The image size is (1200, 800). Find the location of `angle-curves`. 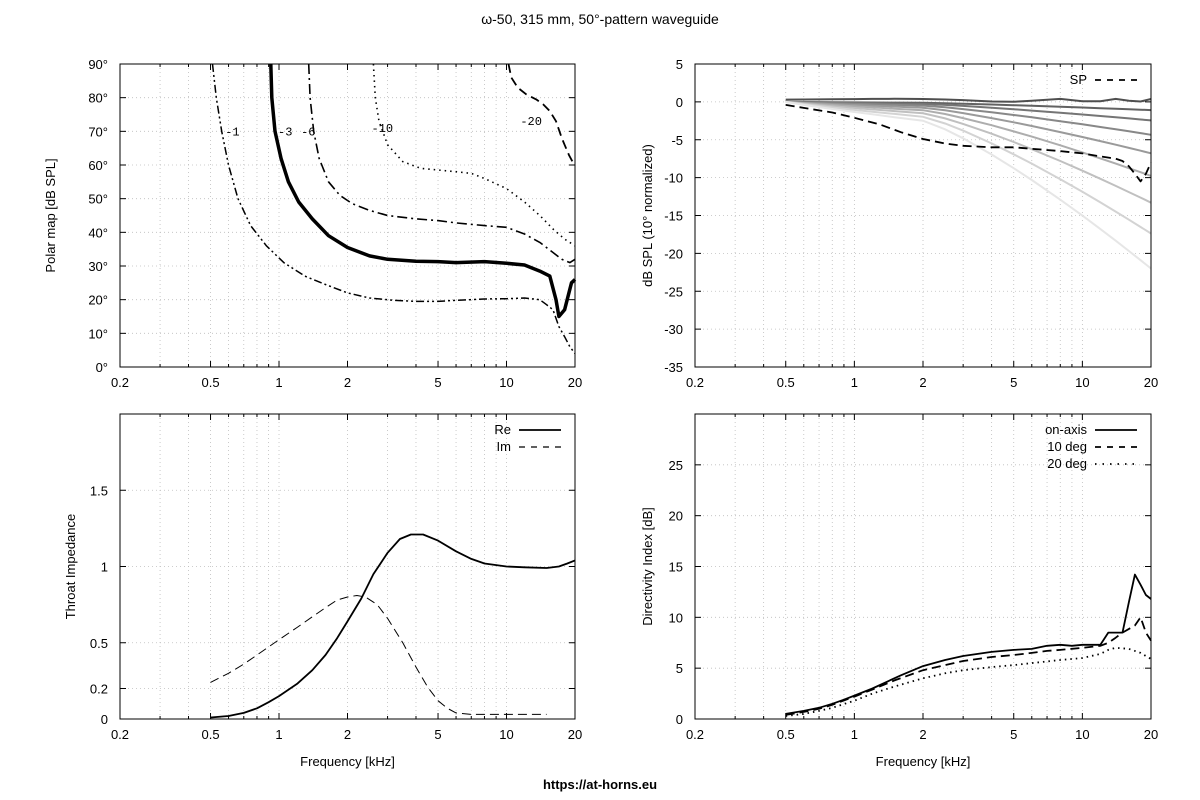

angle-curves is located at coordinates (968, 183).